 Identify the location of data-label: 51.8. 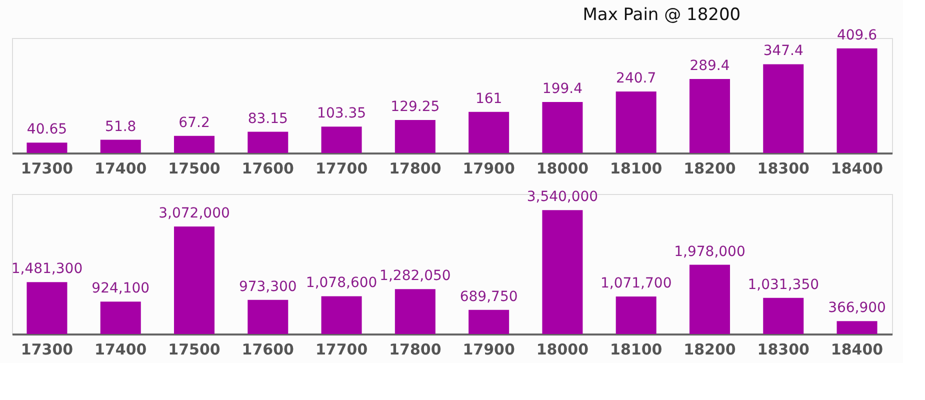
(120, 126).